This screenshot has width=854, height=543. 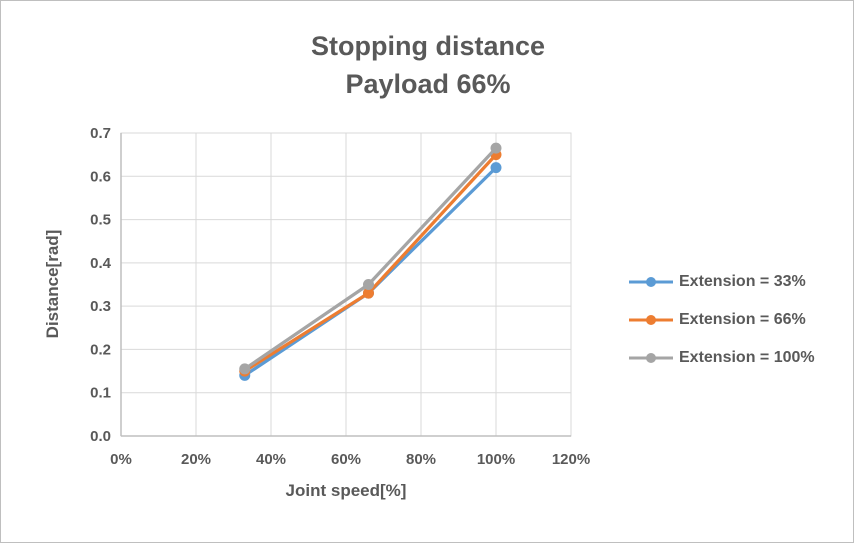 I want to click on legend-item-extension-66: Extension = 66%, so click(x=721, y=319).